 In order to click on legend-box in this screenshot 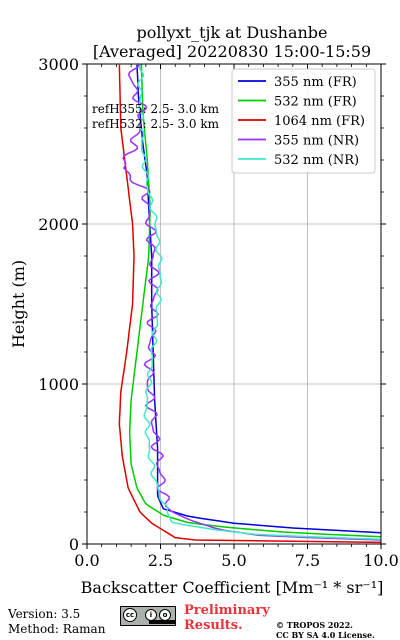, I will do `click(303, 121)`.